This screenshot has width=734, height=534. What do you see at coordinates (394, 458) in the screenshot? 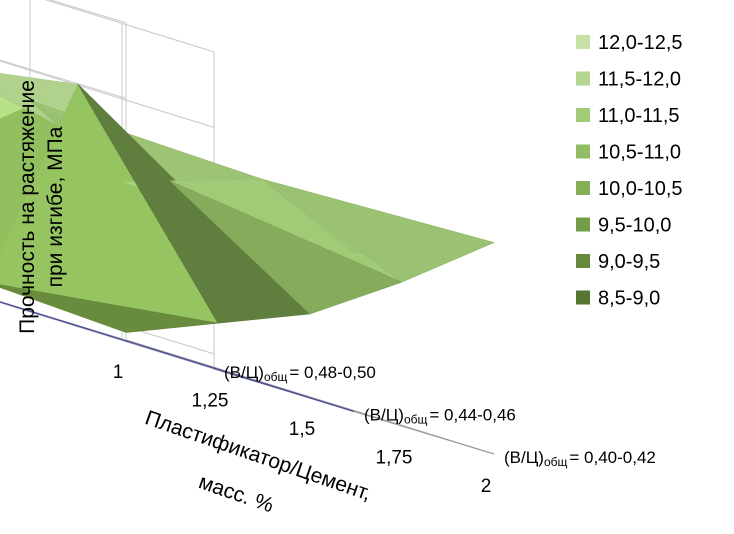
I see `x-tick-label: 1,75` at bounding box center [394, 458].